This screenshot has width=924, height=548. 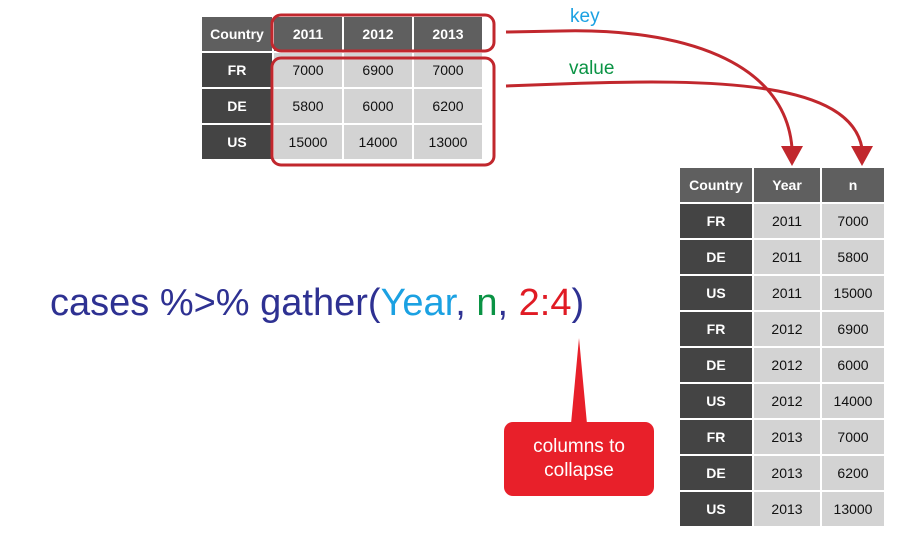 I want to click on long-table-row: US 2012 14000, so click(x=782, y=401).